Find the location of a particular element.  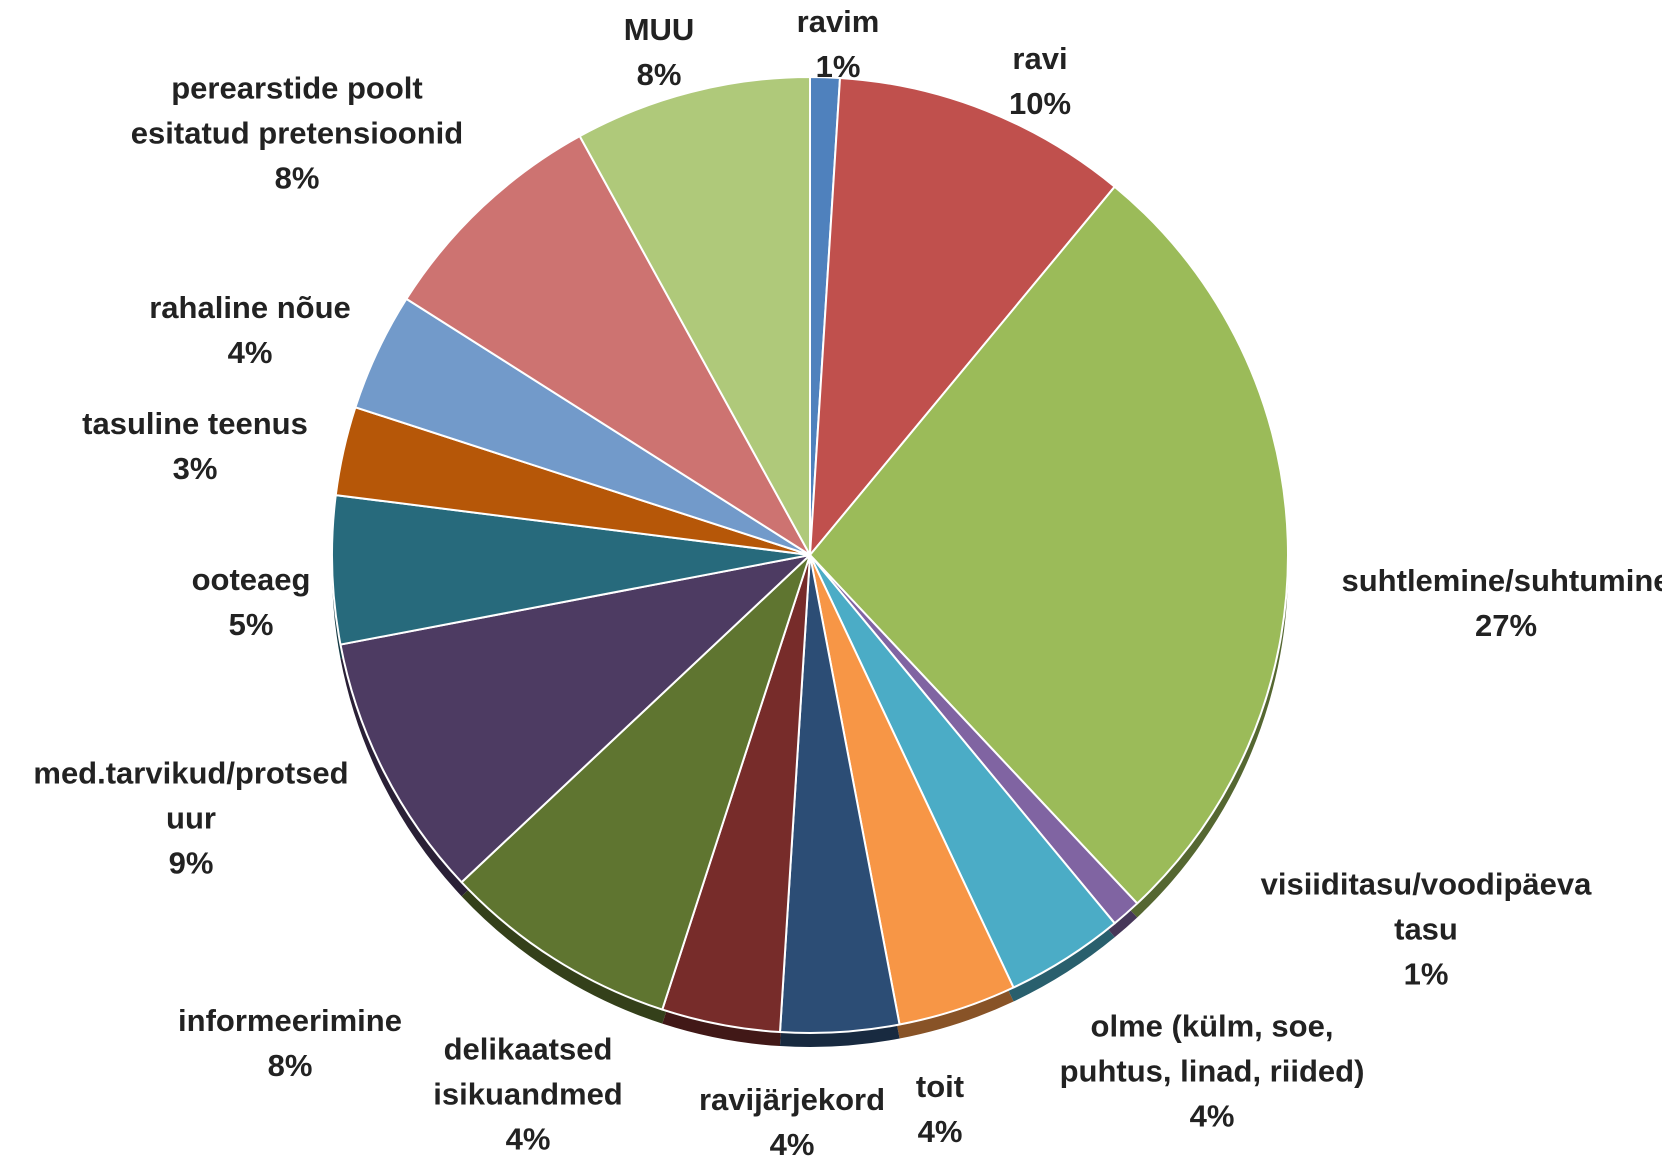

slice-label-rahaline-n-ue: rahaline nõue 4% is located at coordinates (250, 330).